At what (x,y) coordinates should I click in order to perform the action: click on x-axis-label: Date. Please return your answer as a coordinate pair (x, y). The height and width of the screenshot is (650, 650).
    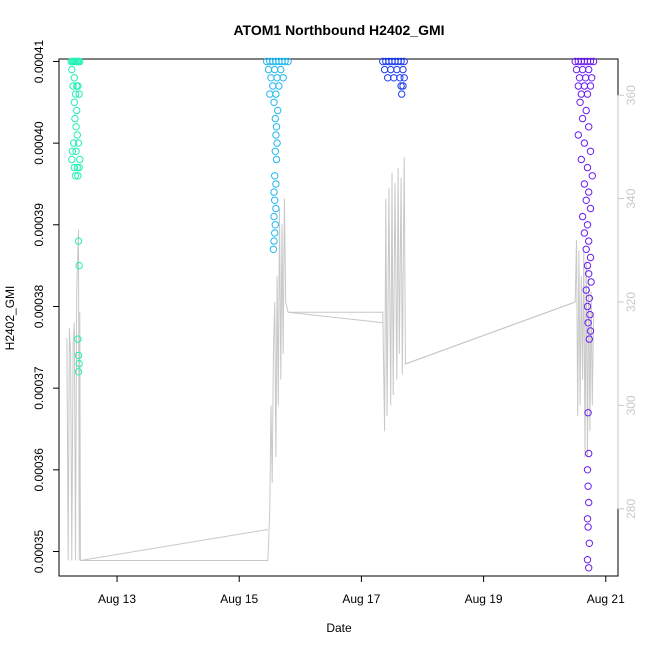
    Looking at the image, I should click on (339, 628).